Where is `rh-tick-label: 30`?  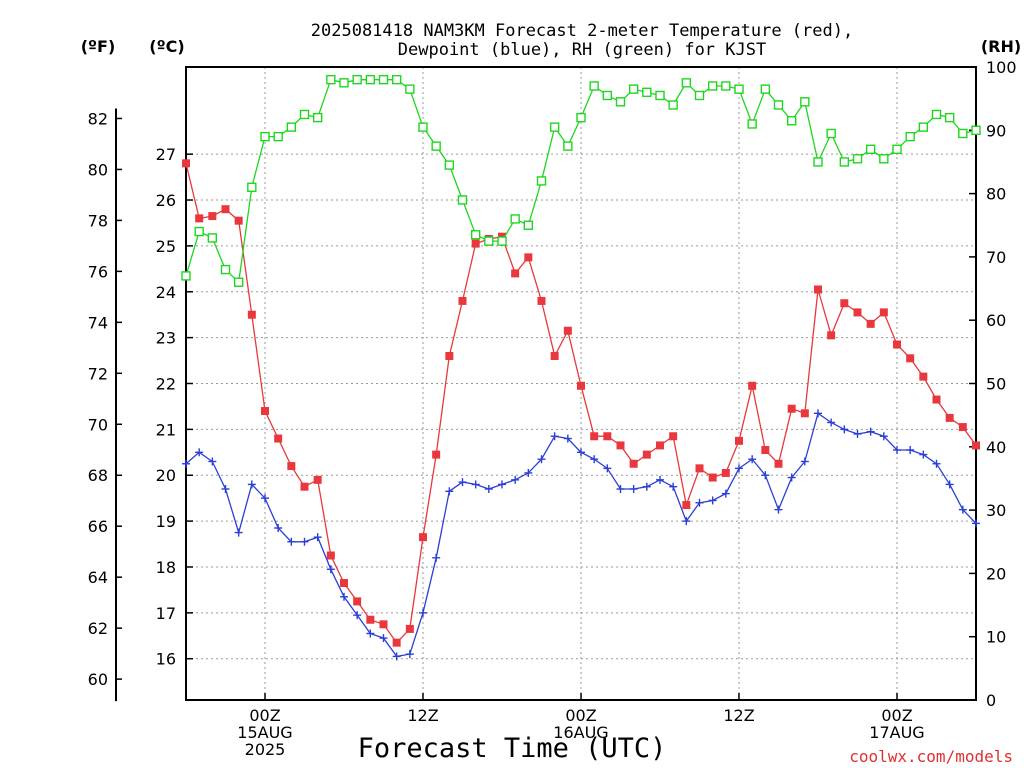
rh-tick-label: 30 is located at coordinates (996, 510).